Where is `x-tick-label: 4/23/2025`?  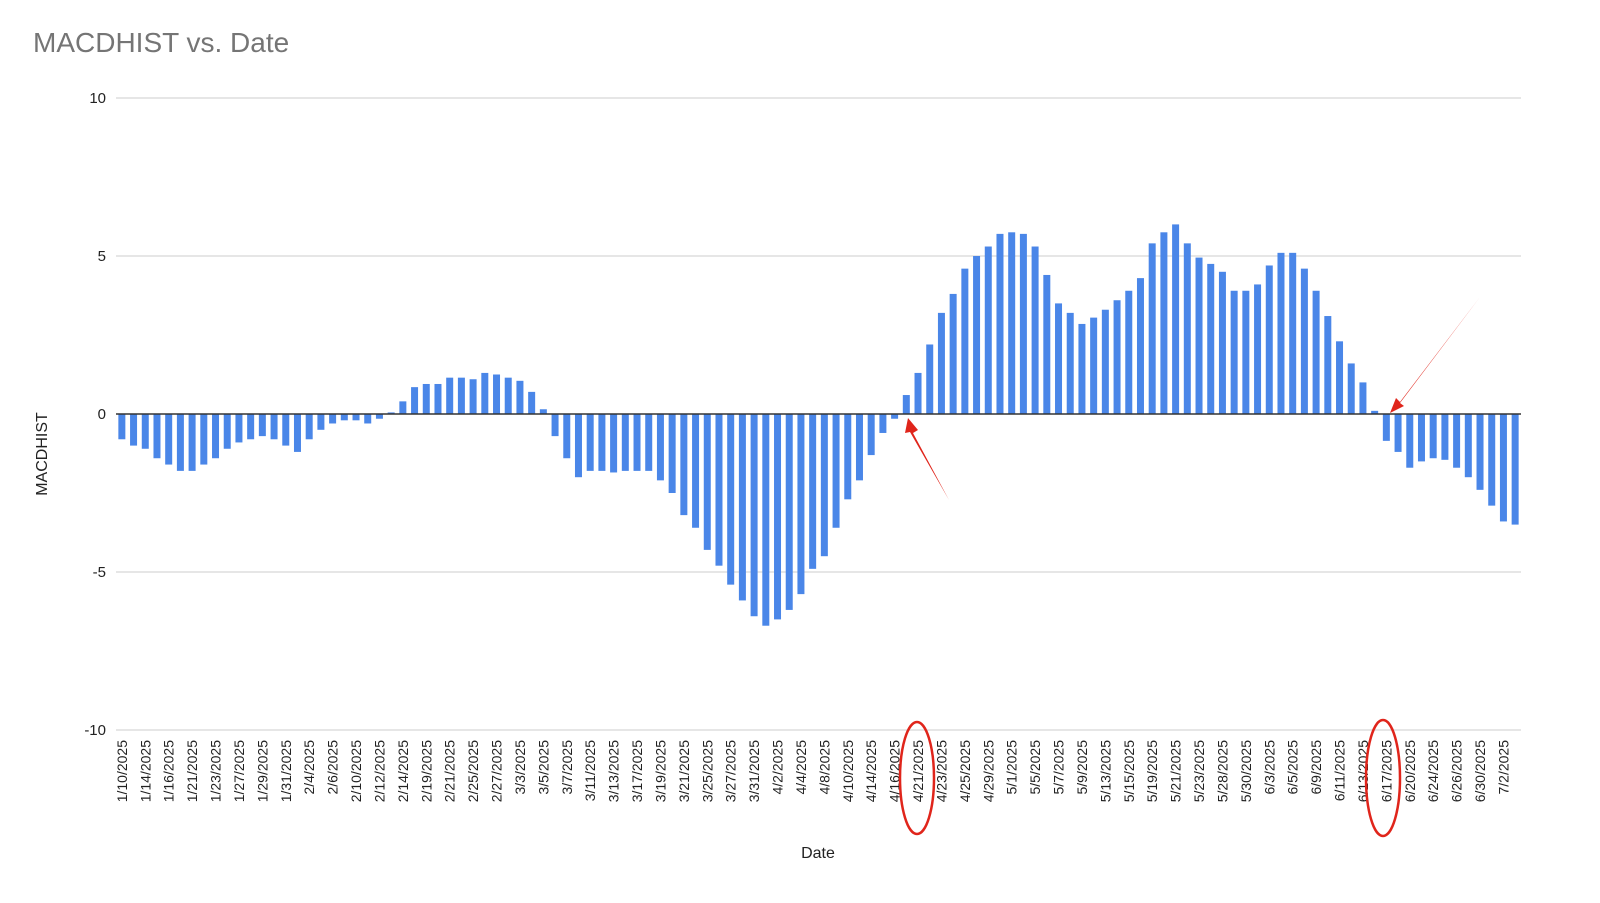
x-tick-label: 4/23/2025 is located at coordinates (941, 771).